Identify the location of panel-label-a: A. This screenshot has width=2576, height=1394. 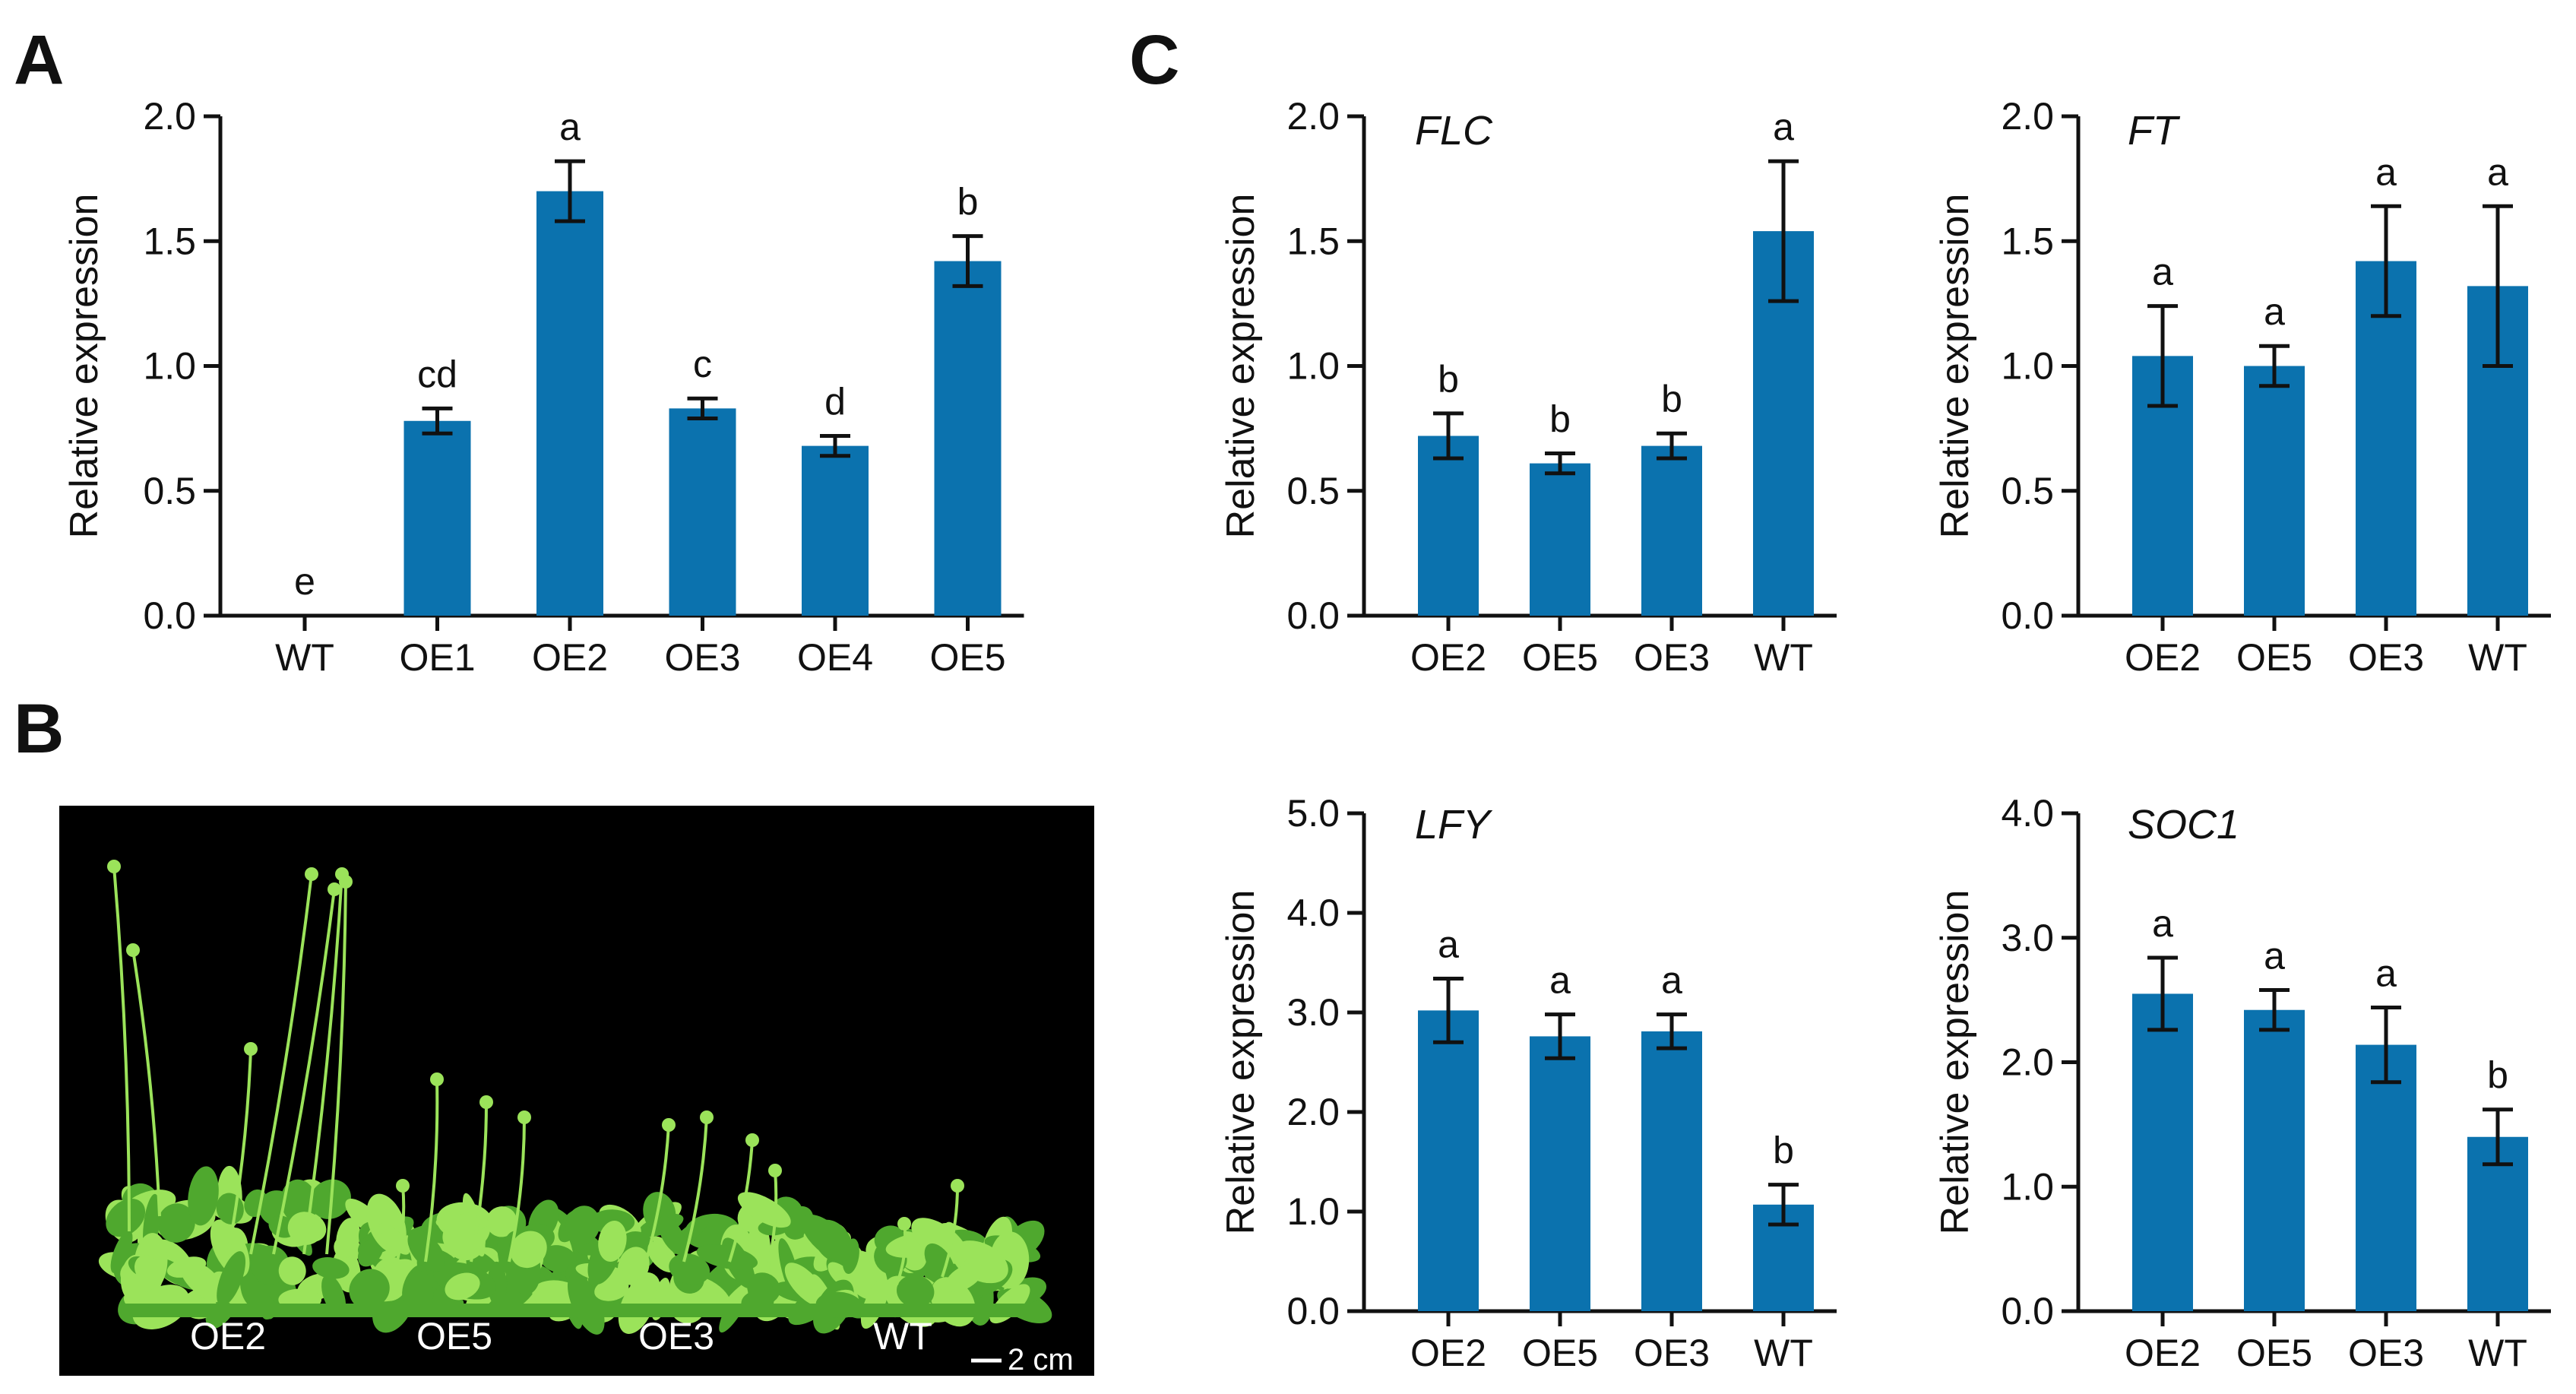
(39, 60).